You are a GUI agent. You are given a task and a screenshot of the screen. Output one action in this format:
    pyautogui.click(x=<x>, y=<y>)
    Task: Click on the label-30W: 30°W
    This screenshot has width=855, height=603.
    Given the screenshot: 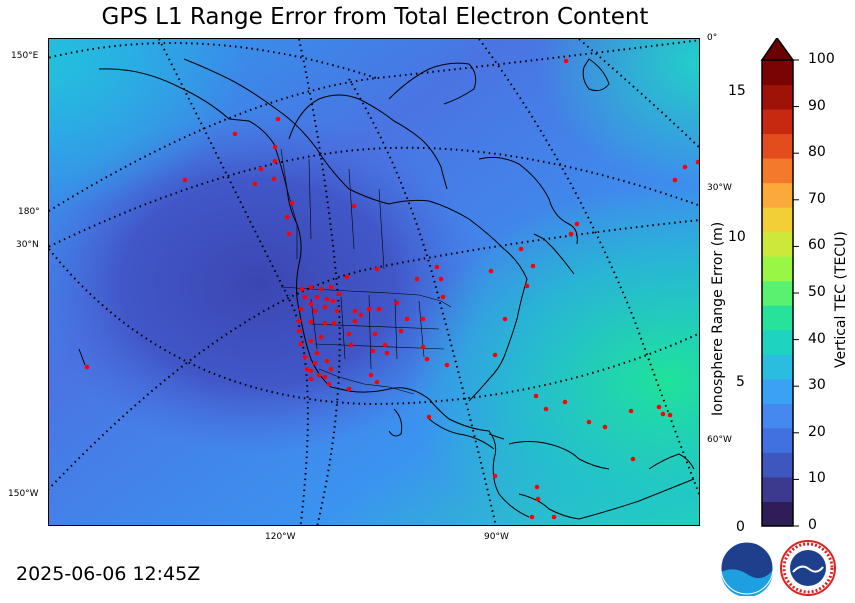 What is the action you would take?
    pyautogui.click(x=719, y=188)
    